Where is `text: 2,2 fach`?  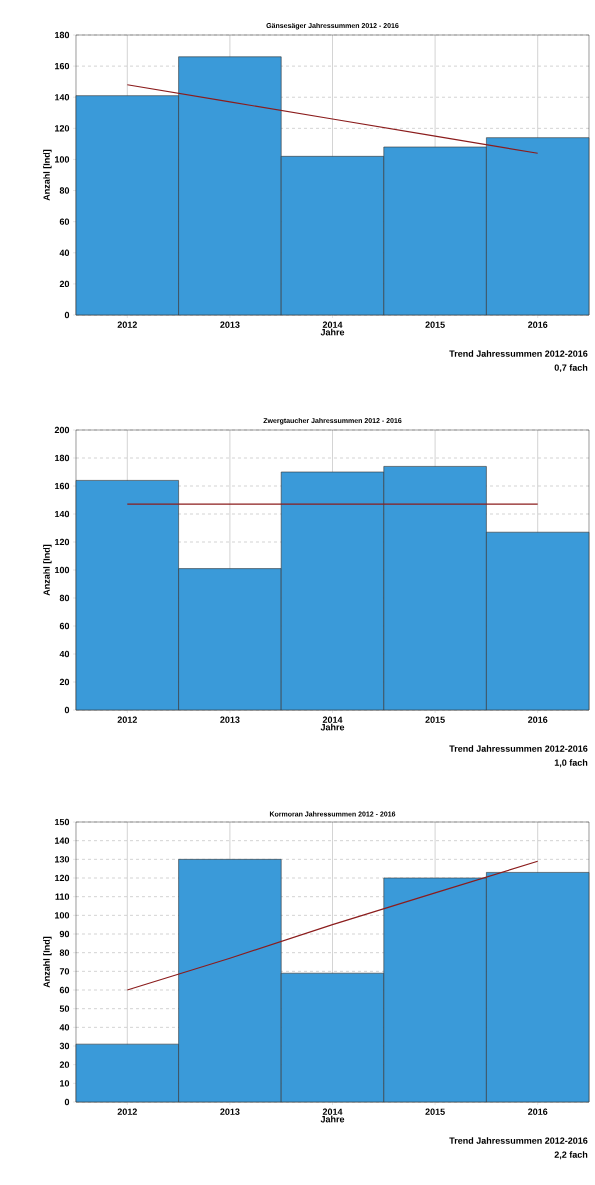 text: 2,2 fach is located at coordinates (571, 1155).